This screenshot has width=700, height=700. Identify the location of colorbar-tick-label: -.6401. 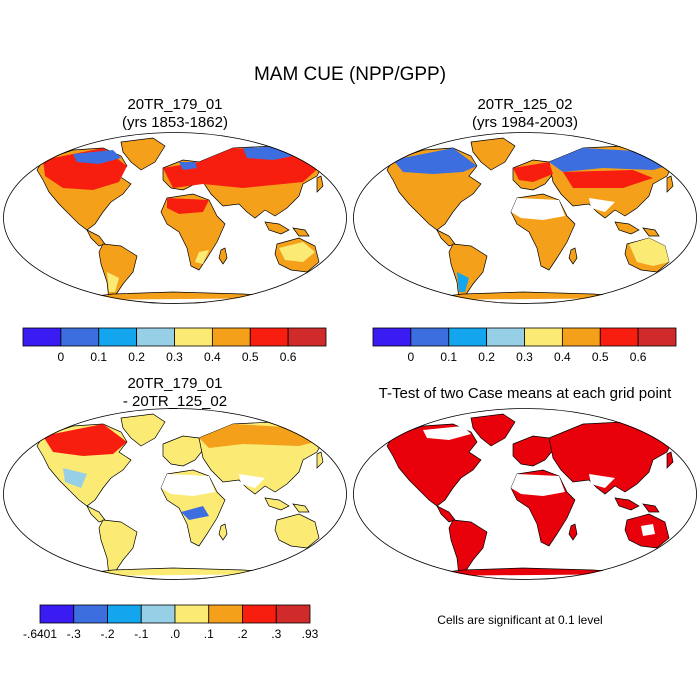
(40, 634).